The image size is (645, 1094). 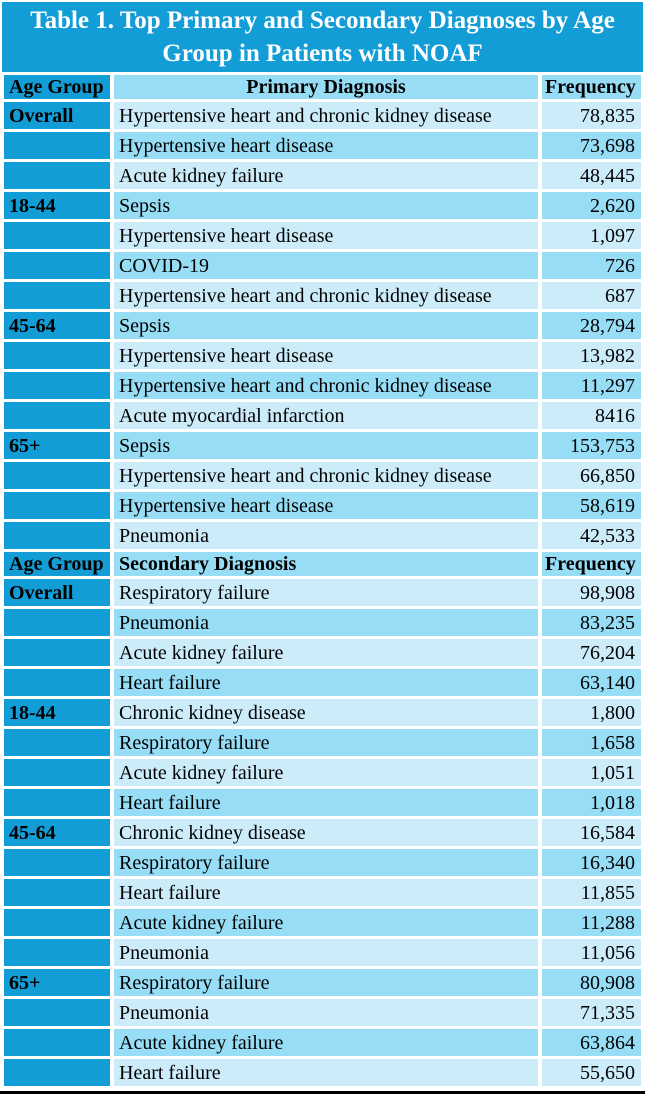 What do you see at coordinates (591, 475) in the screenshot?
I see `frequency-cell: 66,850` at bounding box center [591, 475].